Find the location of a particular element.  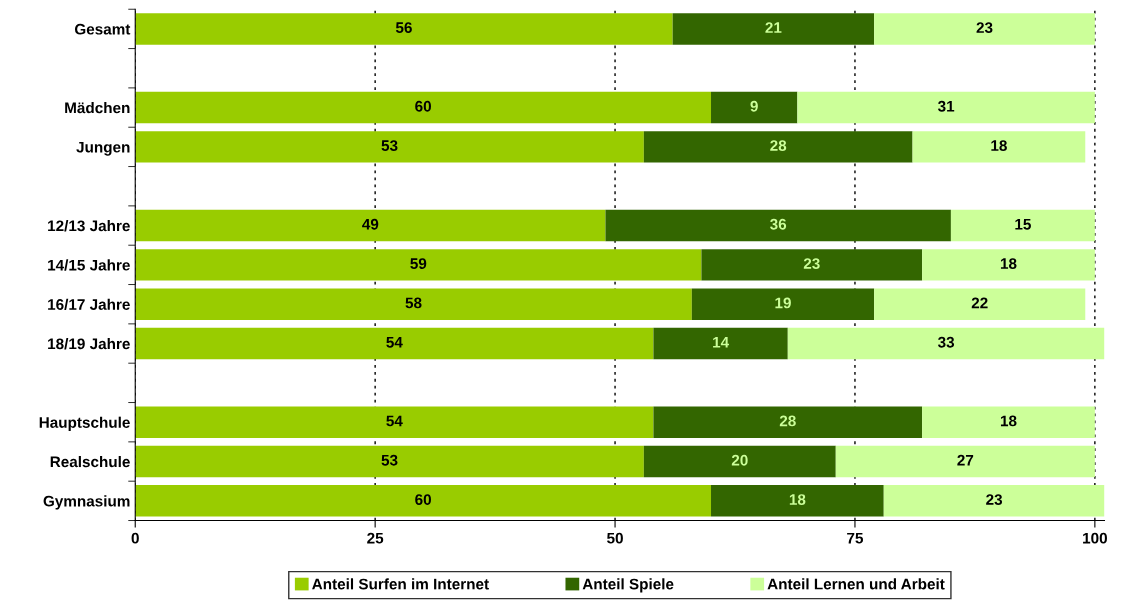

data-label: 9 is located at coordinates (754, 106).